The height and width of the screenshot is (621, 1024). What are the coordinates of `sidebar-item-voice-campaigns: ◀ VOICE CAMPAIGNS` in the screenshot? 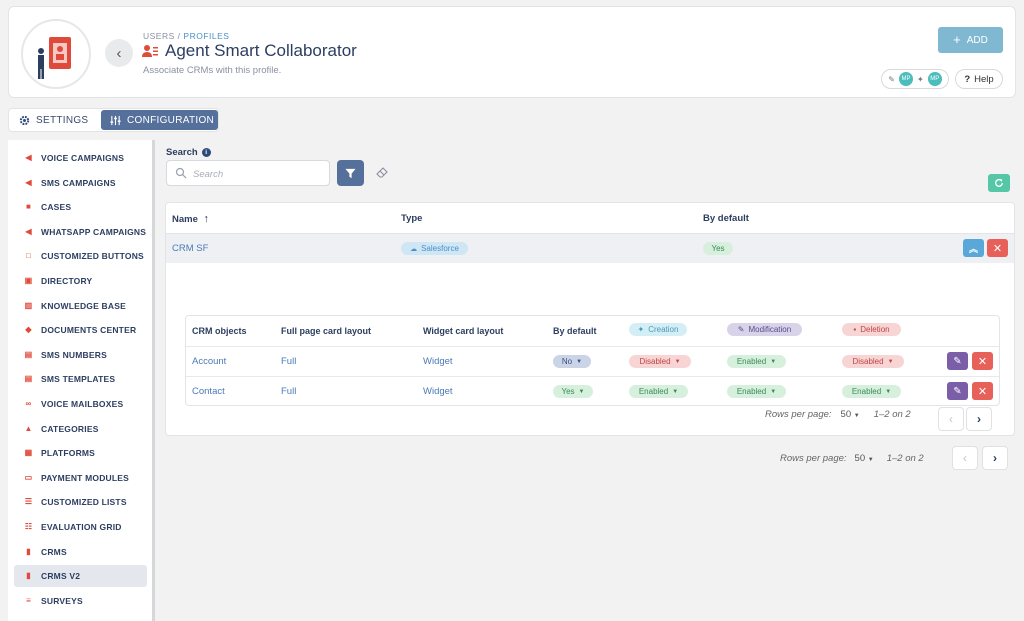 It's located at (80, 158).